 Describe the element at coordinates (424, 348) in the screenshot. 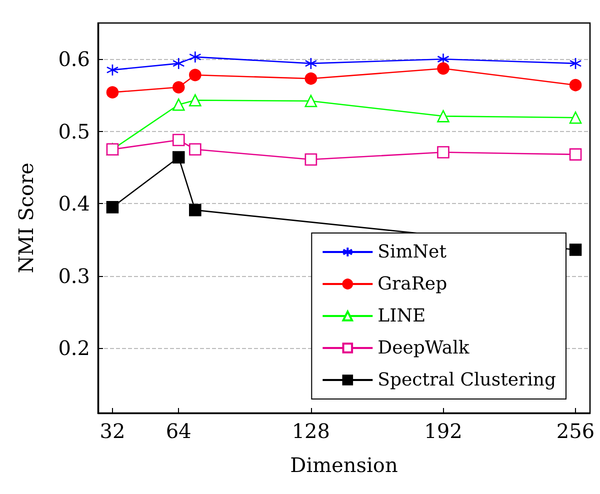

I see `legend-label: DeepWalk` at that location.